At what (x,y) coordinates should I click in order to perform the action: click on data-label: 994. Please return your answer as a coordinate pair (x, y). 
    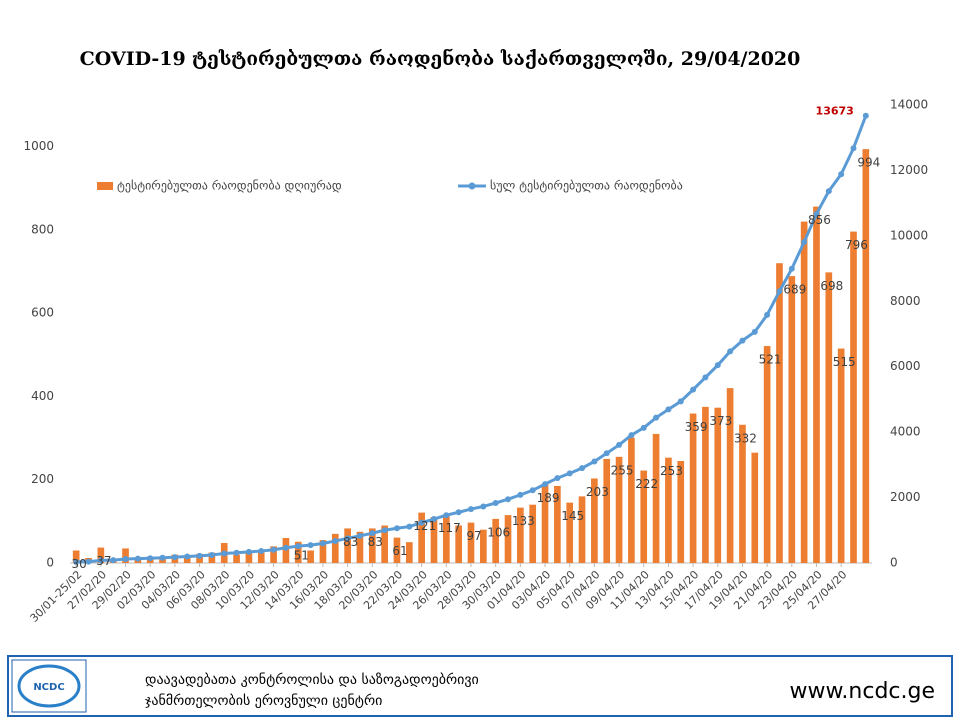
    Looking at the image, I should click on (868, 163).